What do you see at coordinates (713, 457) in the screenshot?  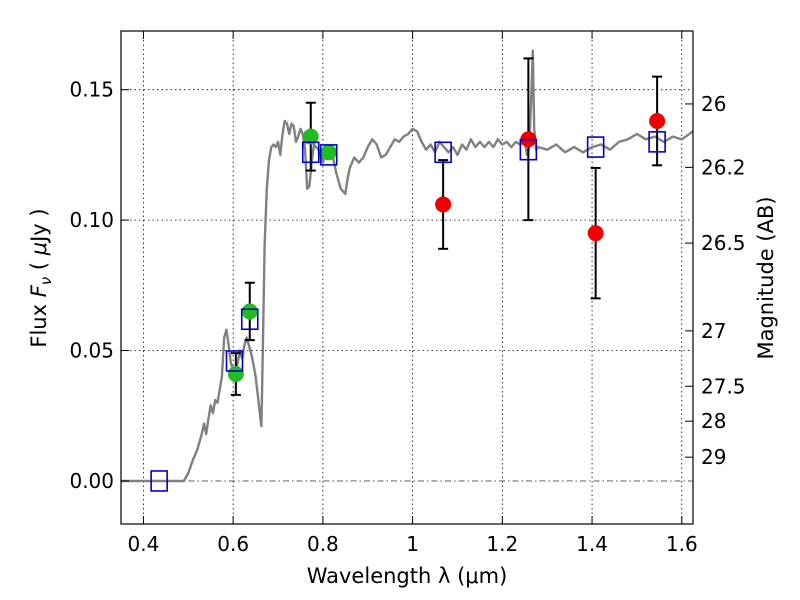 I see `mag-tick-label: 29` at bounding box center [713, 457].